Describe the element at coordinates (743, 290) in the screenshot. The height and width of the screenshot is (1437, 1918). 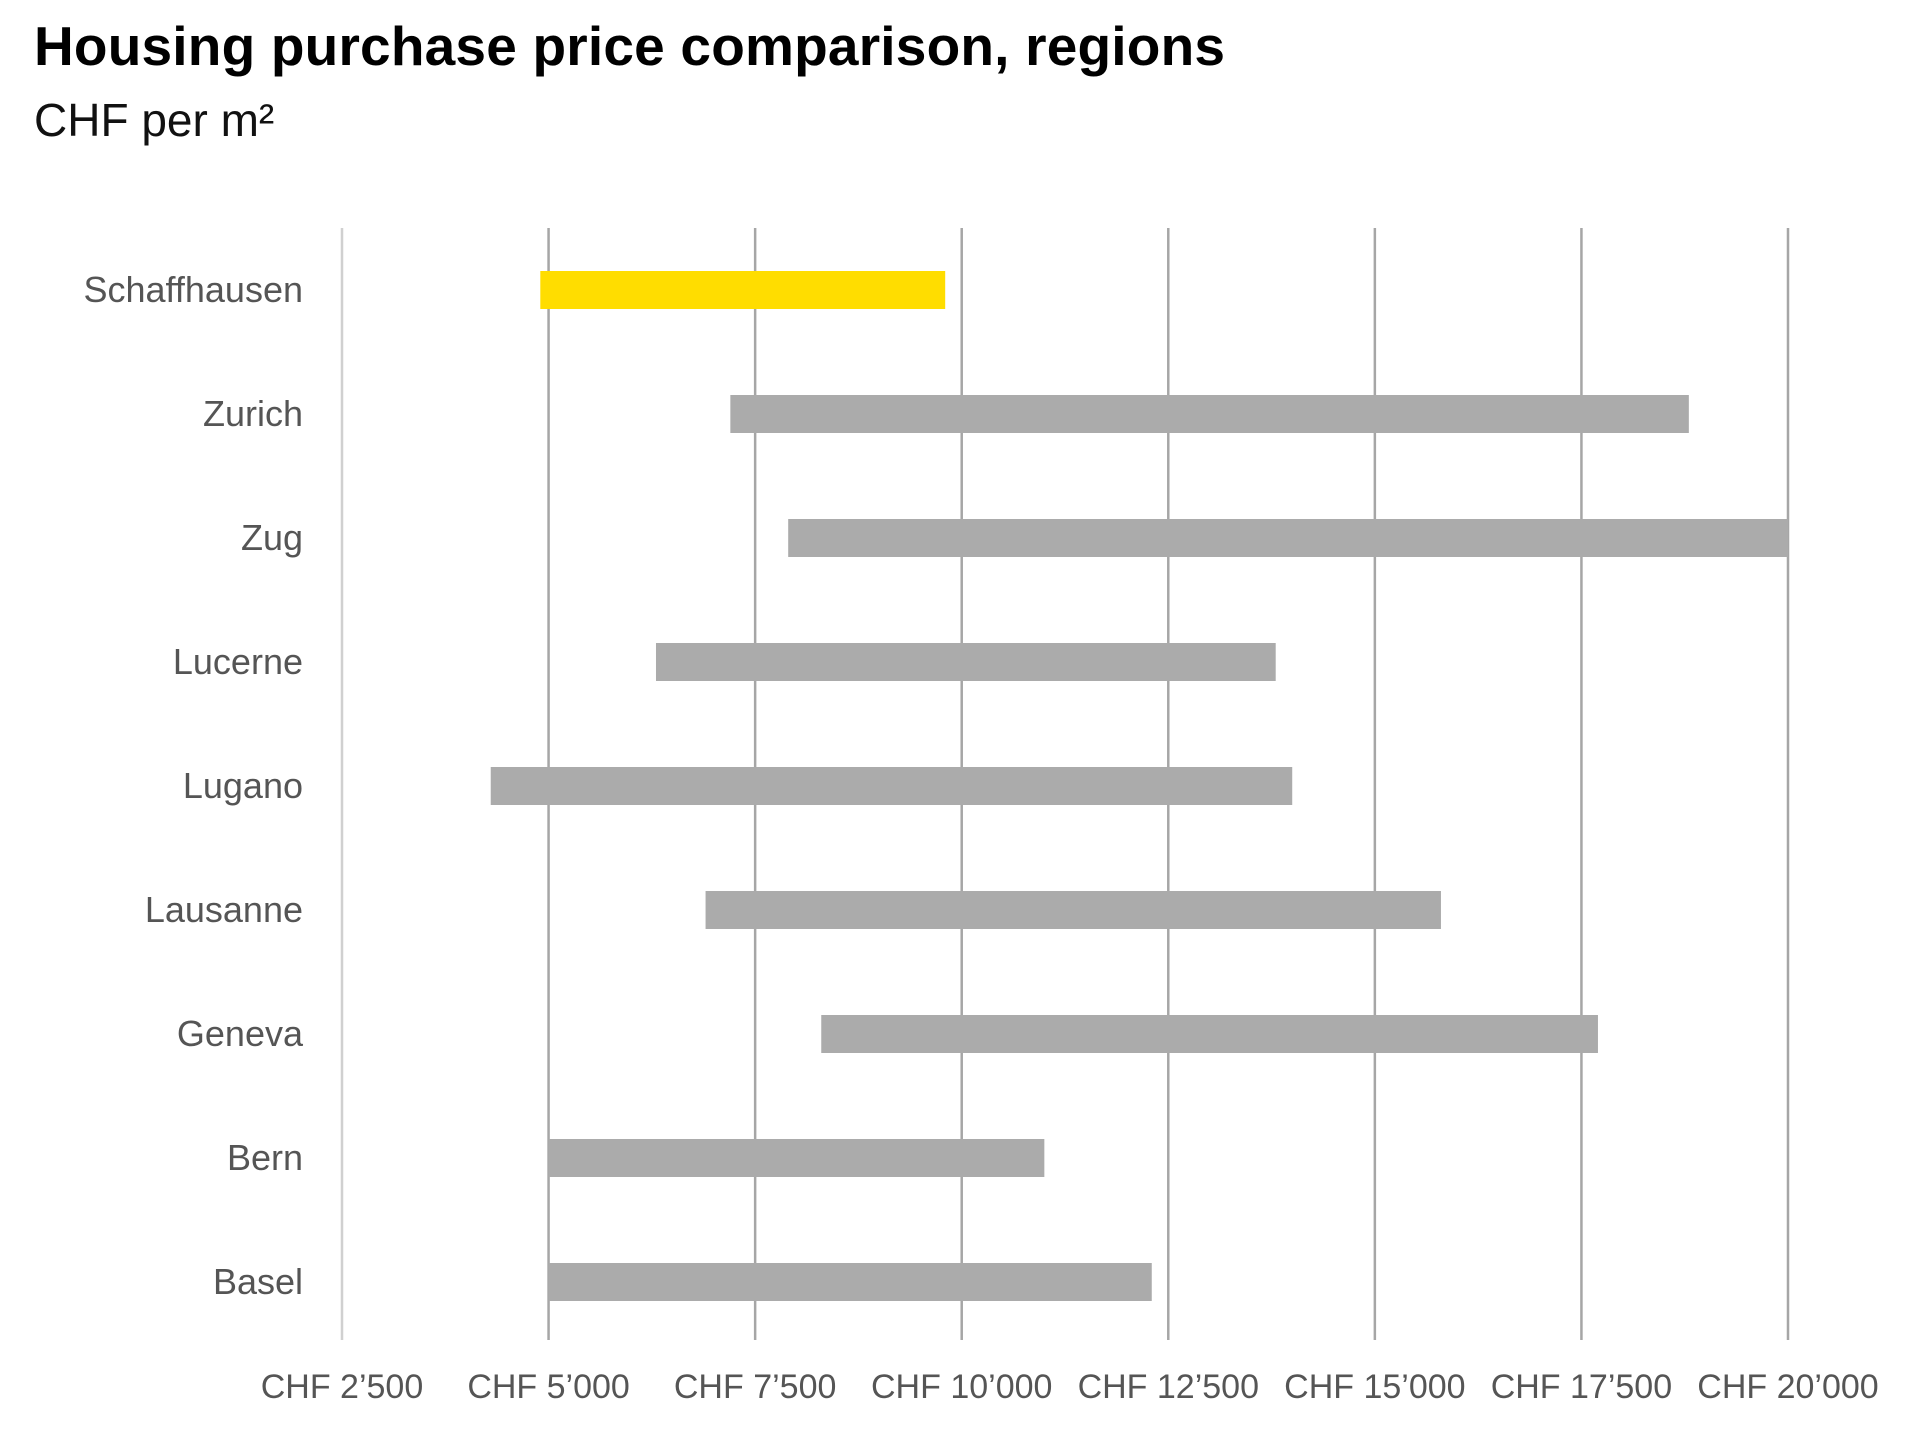
I see `range-bar-schaffhausen` at that location.